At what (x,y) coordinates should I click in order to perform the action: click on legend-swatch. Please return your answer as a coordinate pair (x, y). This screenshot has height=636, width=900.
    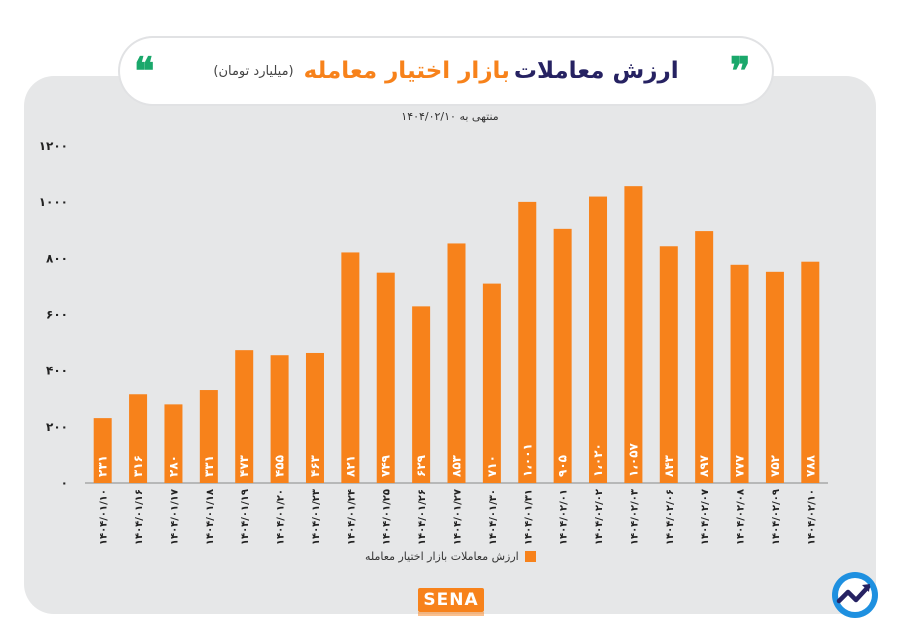
    Looking at the image, I should click on (530, 556).